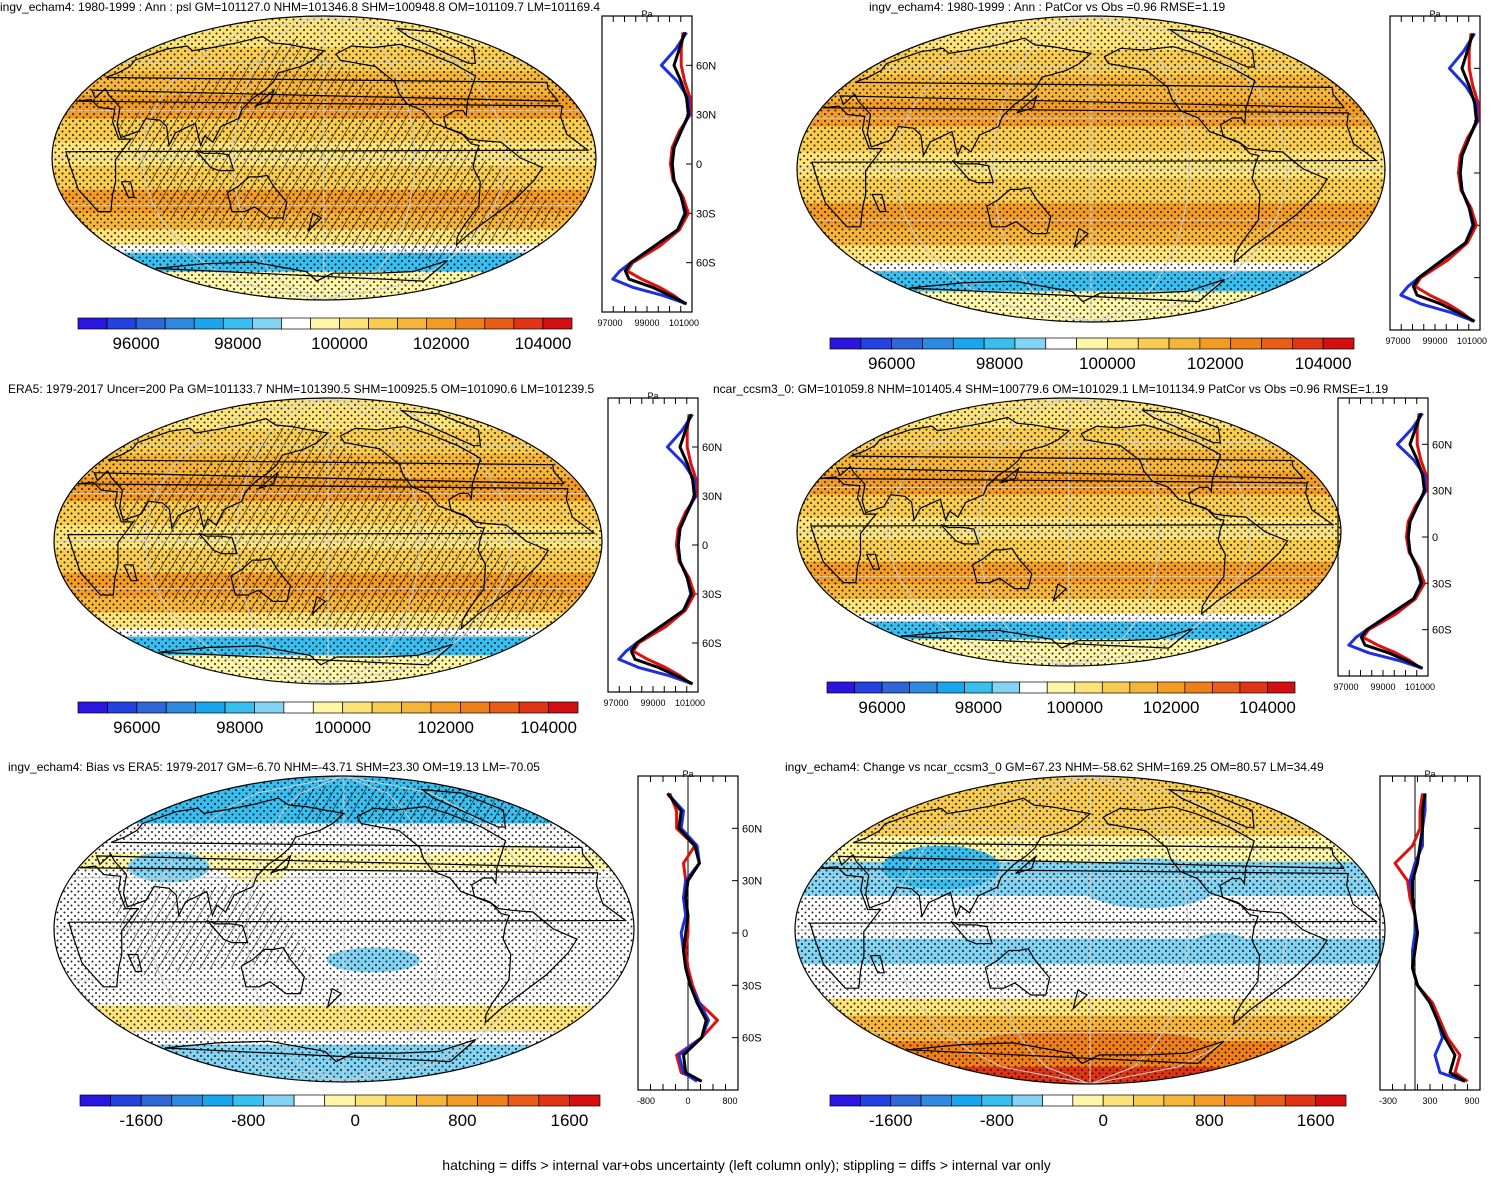 The image size is (1493, 1177). Describe the element at coordinates (652, 703) in the screenshot. I see `profile-tick-label: 99000` at that location.